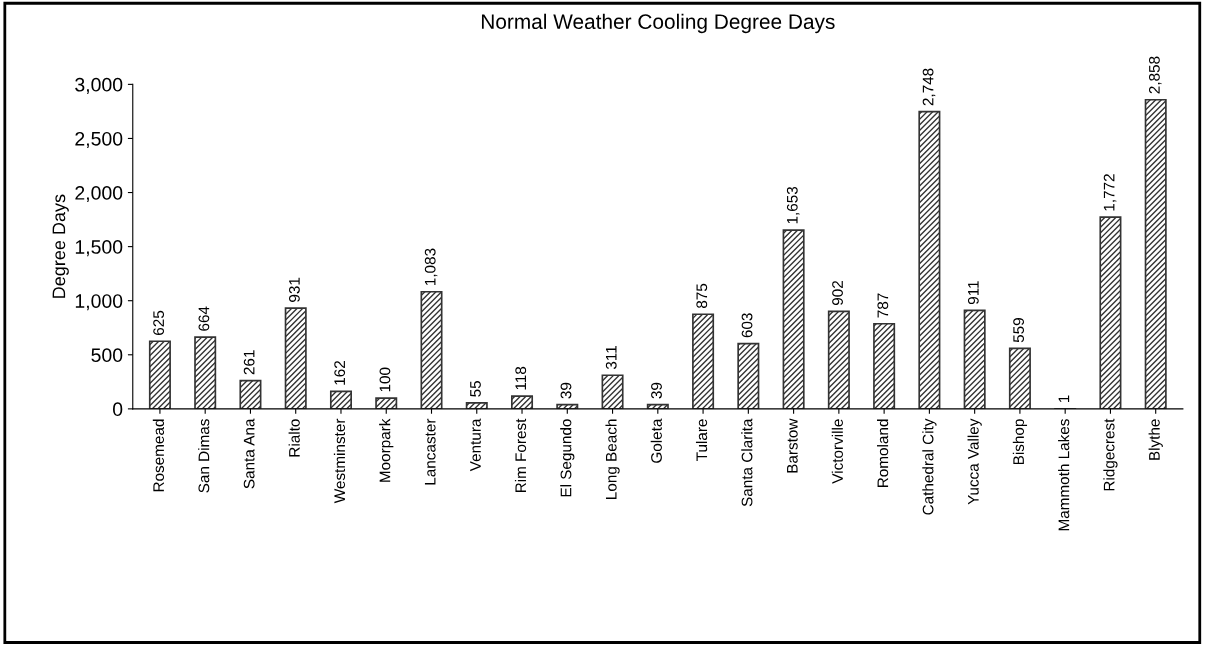  Describe the element at coordinates (883, 305) in the screenshot. I see `data-label: 787` at that location.